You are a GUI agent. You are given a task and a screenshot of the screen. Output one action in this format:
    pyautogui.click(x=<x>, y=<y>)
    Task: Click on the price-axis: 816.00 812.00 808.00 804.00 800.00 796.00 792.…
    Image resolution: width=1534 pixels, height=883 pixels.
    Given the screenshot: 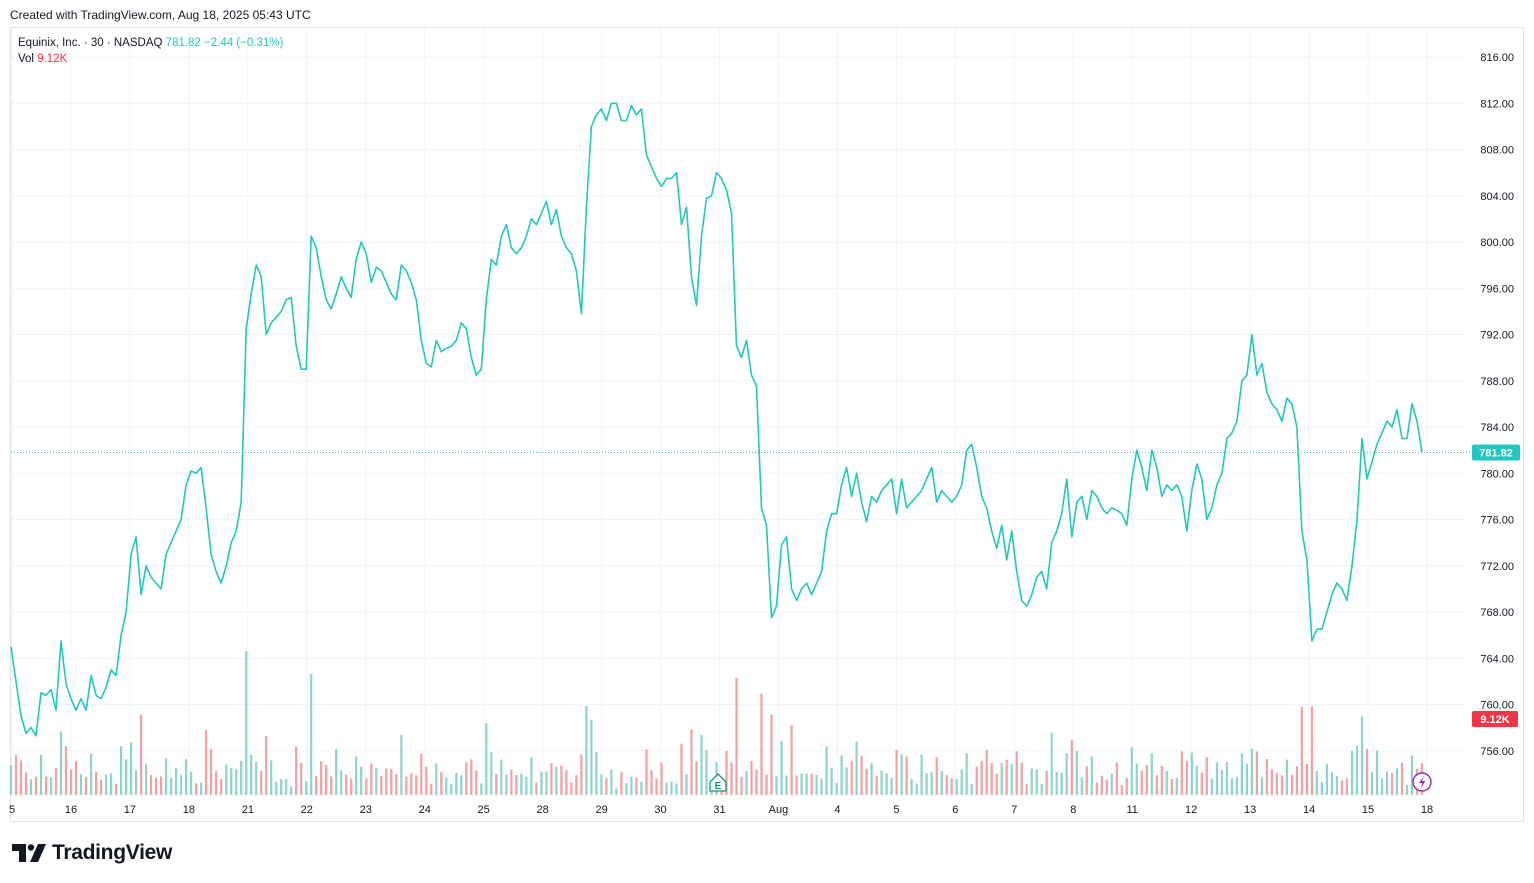 What is the action you would take?
    pyautogui.click(x=1497, y=405)
    